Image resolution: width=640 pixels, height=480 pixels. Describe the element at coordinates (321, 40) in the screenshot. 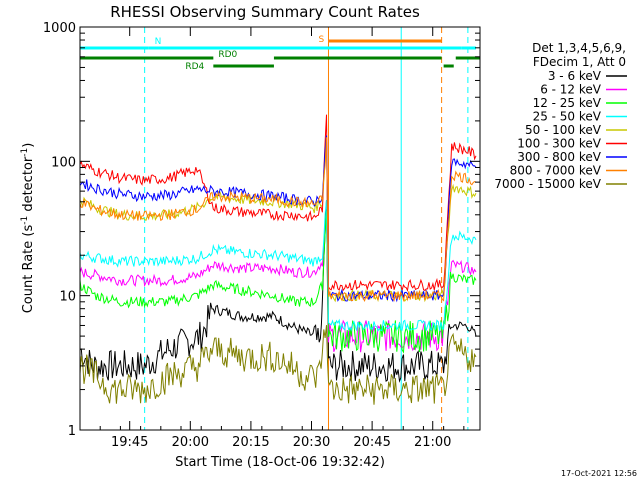

I see `status-bar-label-s: S` at that location.